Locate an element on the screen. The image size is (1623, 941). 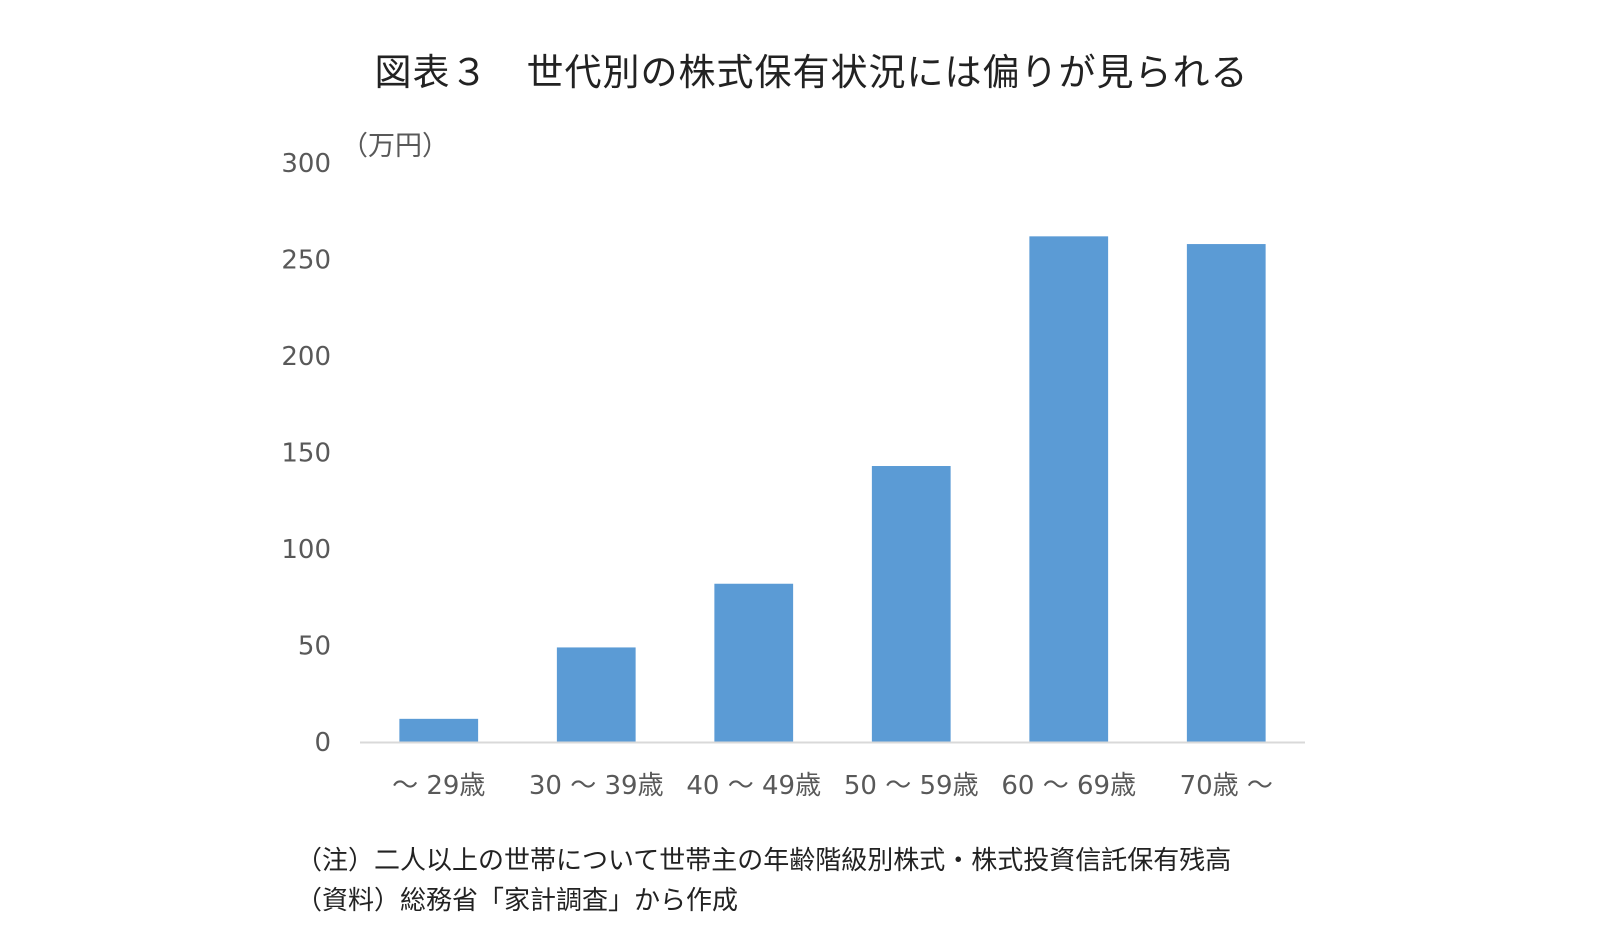
y-axis-unit-label: （万円） is located at coordinates (395, 146).